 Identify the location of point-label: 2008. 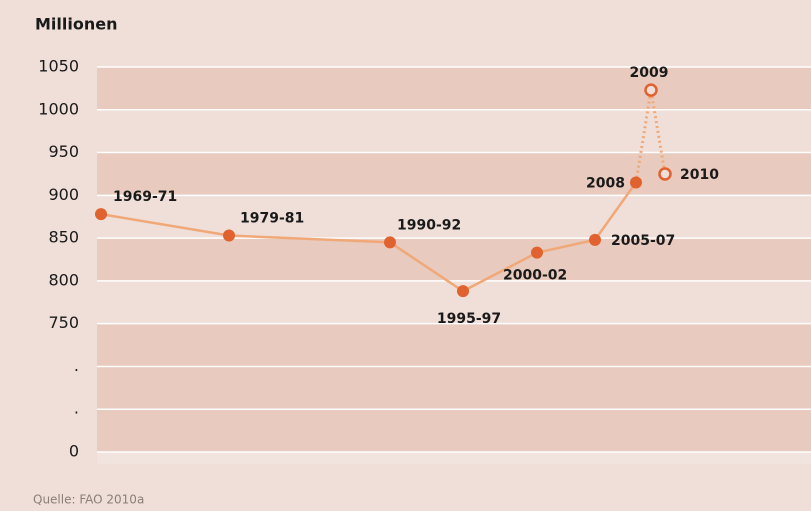
(605, 184).